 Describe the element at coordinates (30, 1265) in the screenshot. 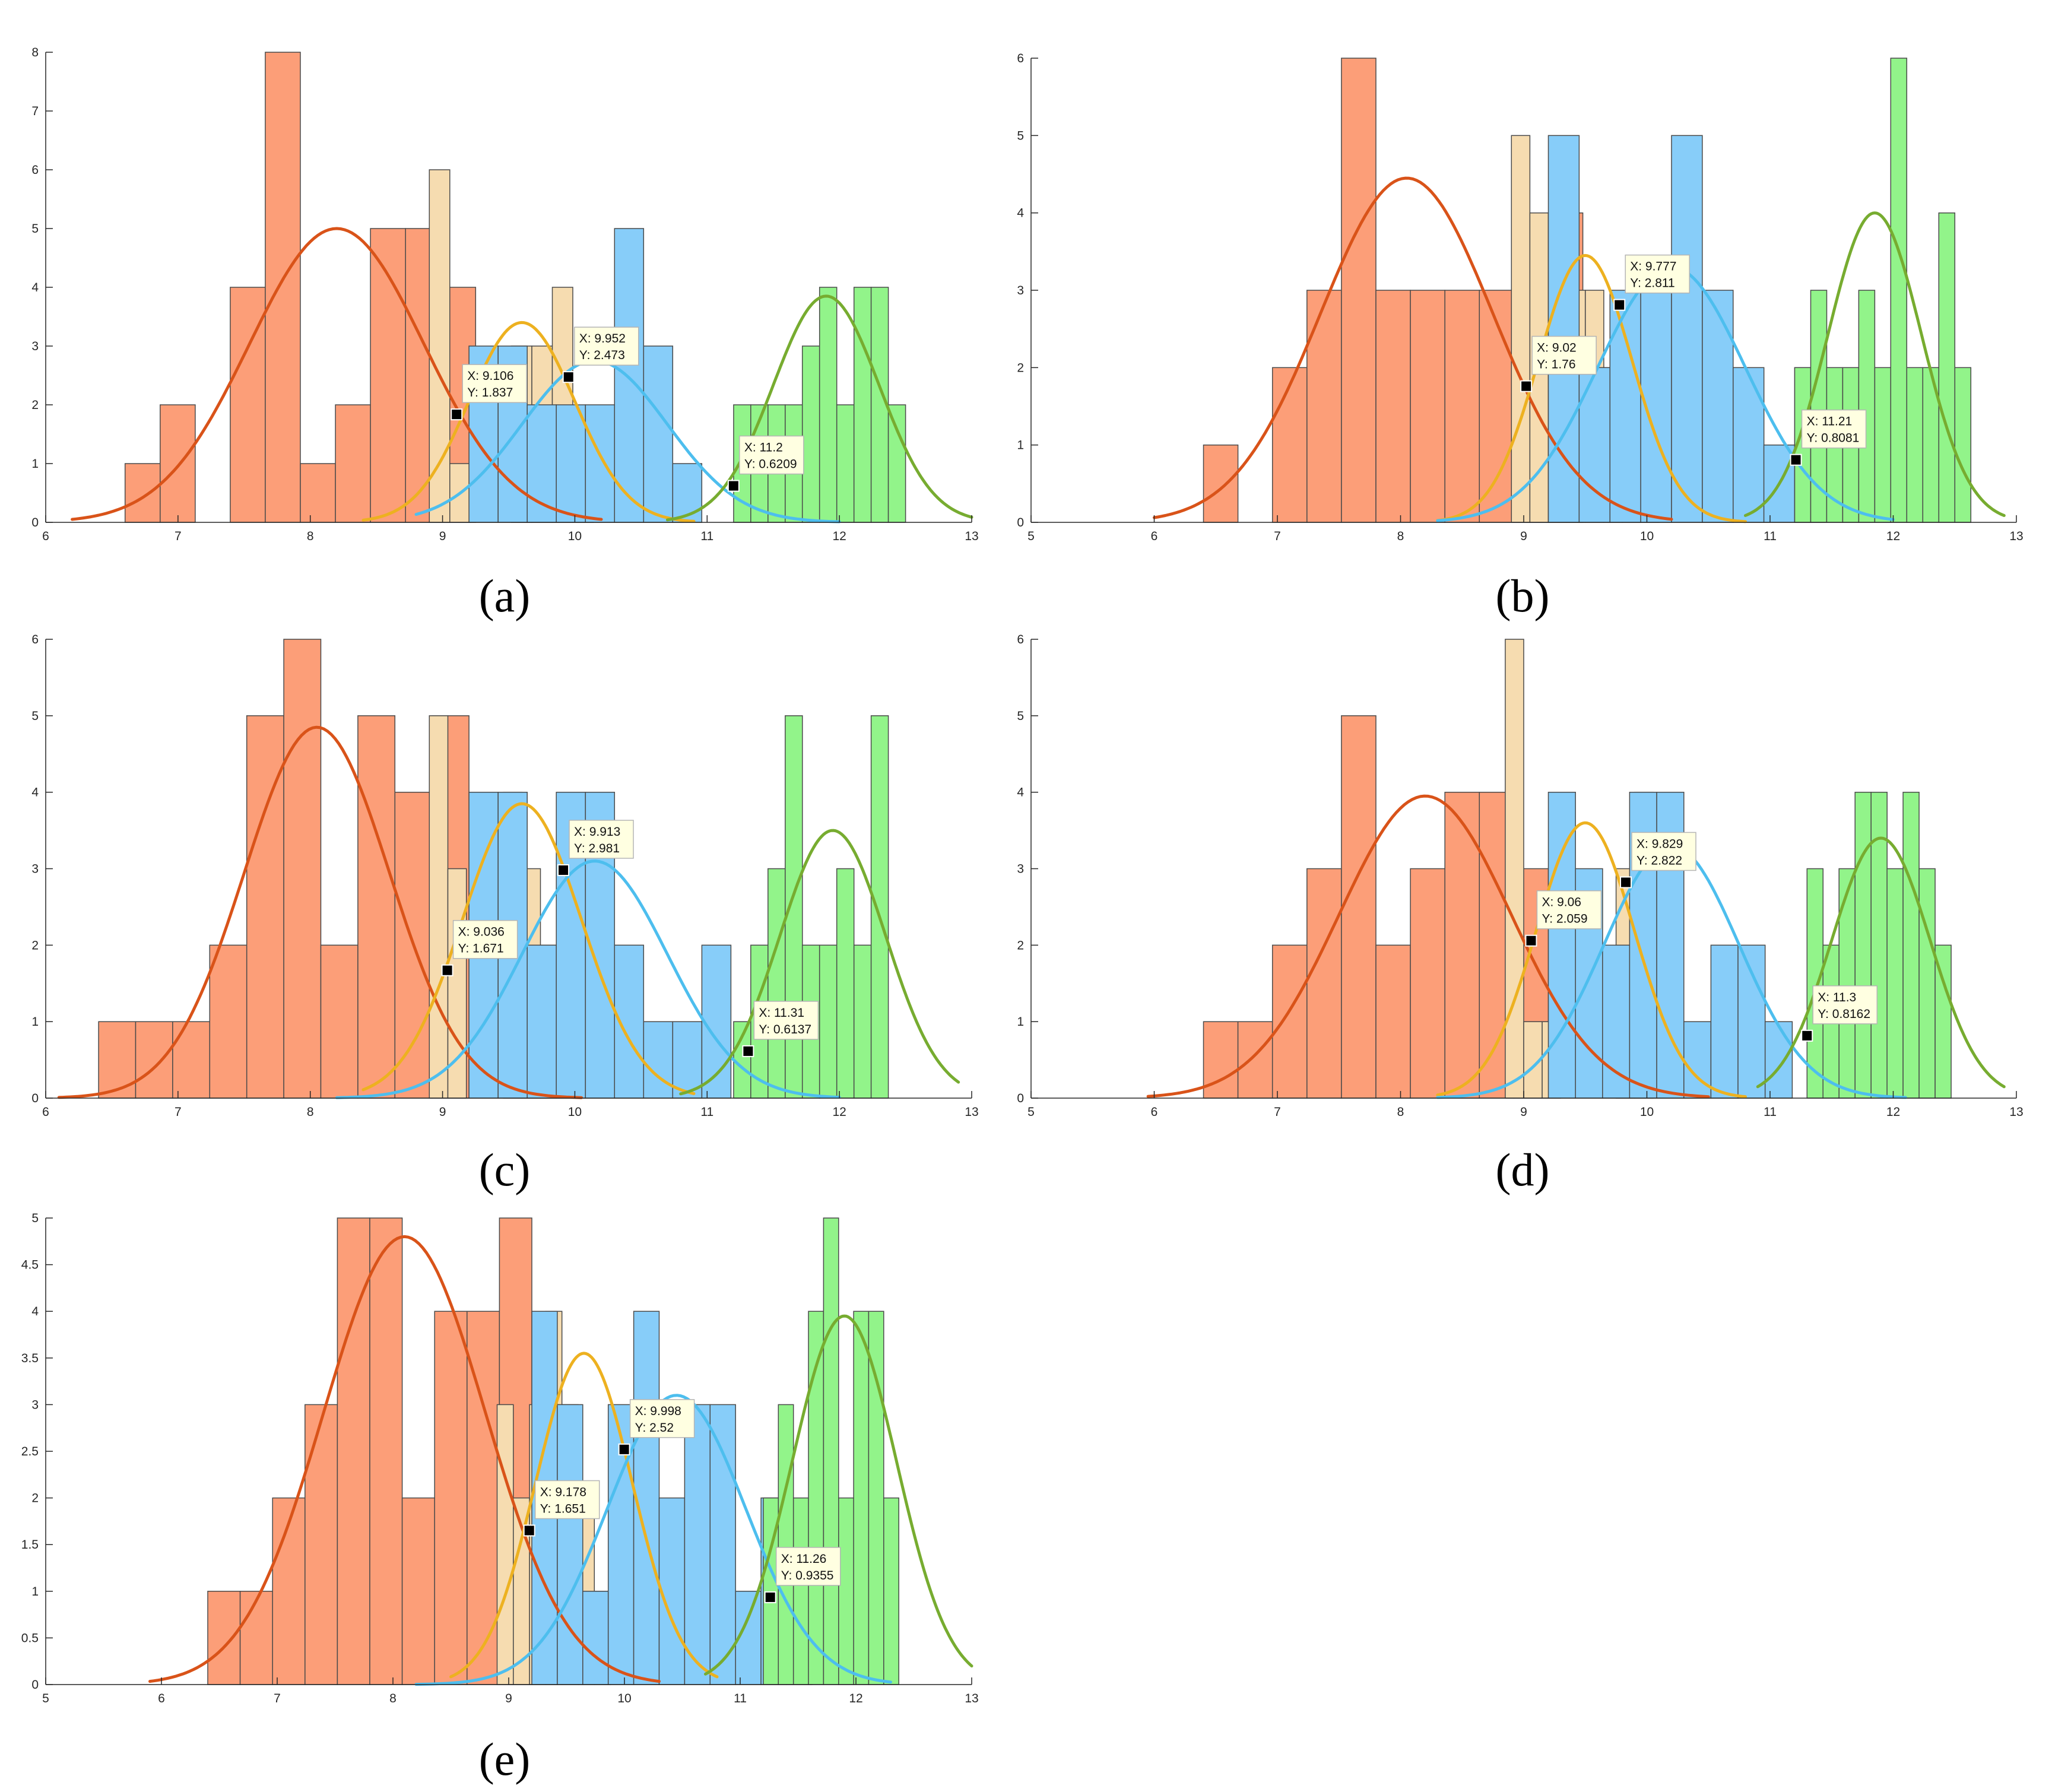

I see `y-tick-label: 4.5` at that location.